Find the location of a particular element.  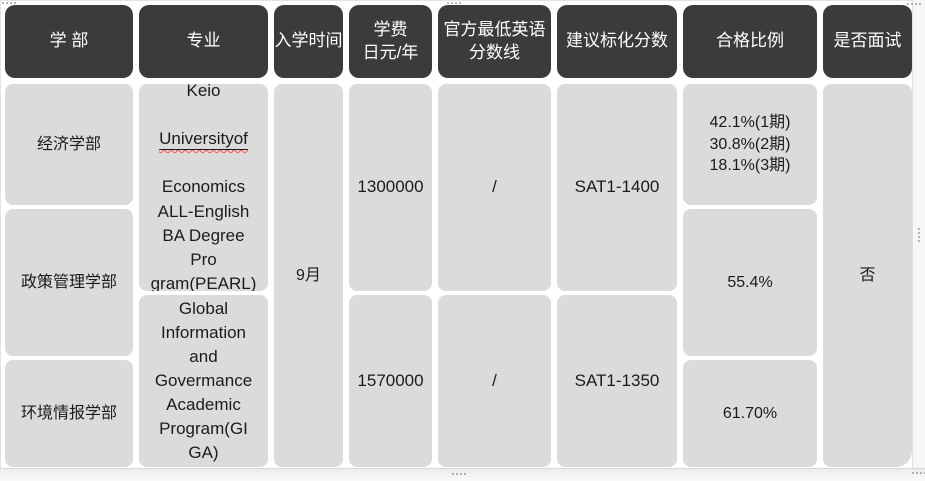

drag-handle-right-icon is located at coordinates (919, 235).